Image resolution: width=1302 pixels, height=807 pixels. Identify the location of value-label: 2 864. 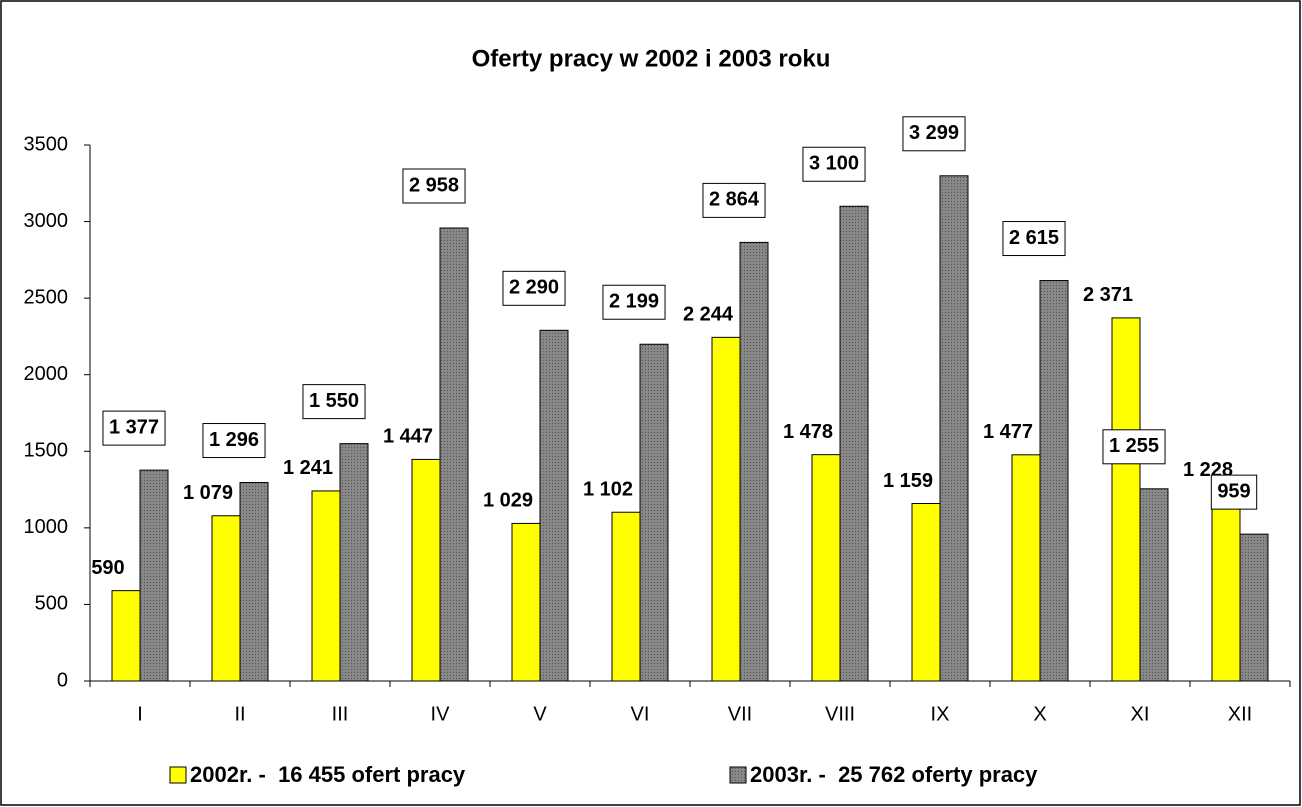
(734, 200).